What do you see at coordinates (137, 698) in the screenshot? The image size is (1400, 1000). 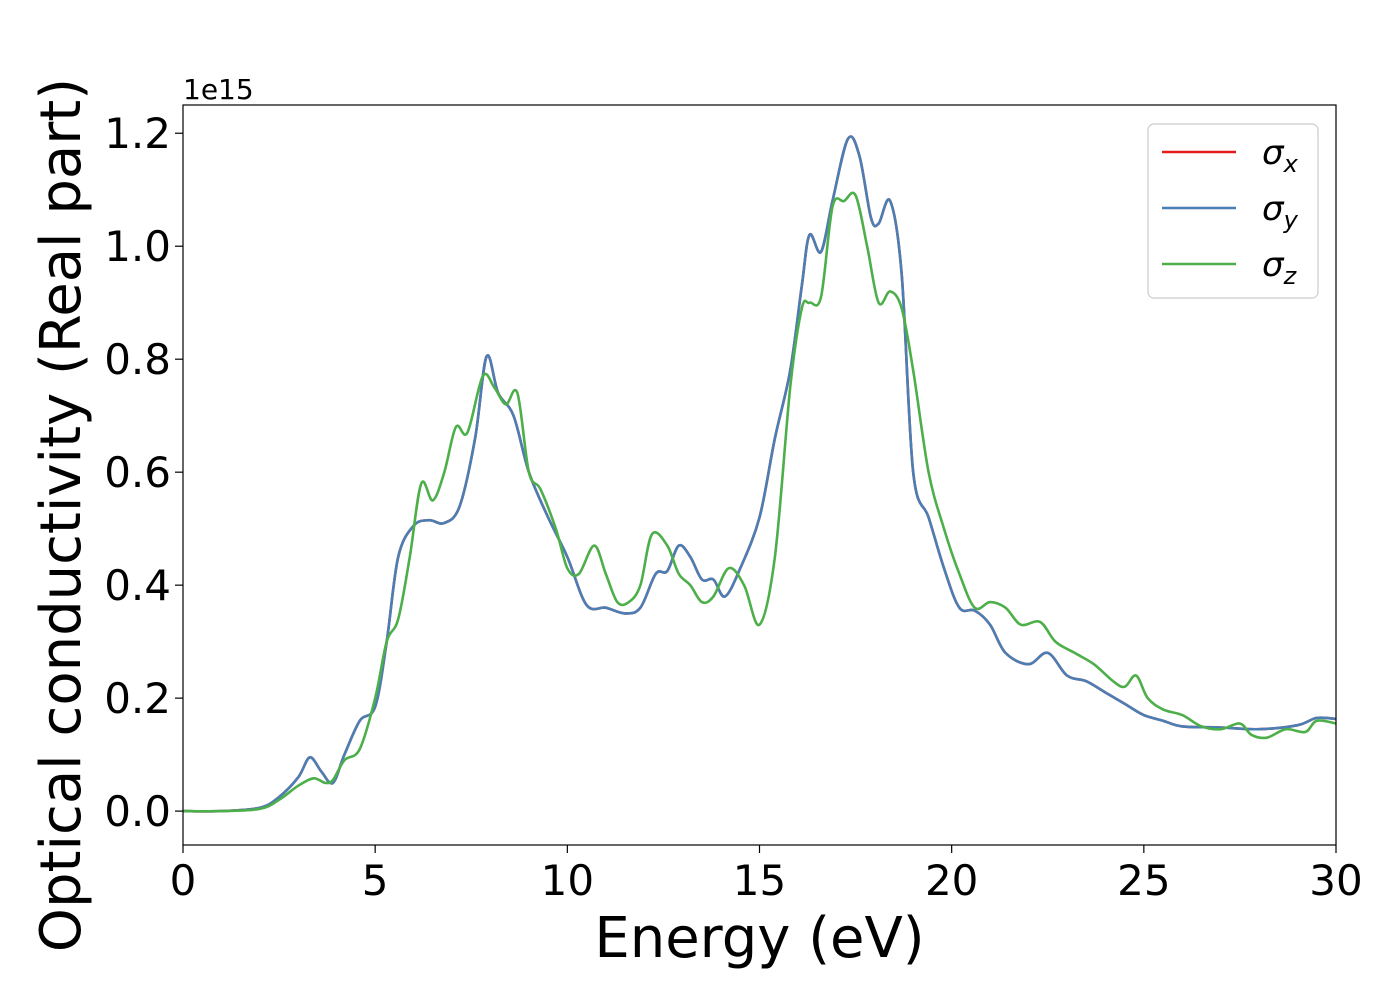 I see `y-tick-label: 0.2` at bounding box center [137, 698].